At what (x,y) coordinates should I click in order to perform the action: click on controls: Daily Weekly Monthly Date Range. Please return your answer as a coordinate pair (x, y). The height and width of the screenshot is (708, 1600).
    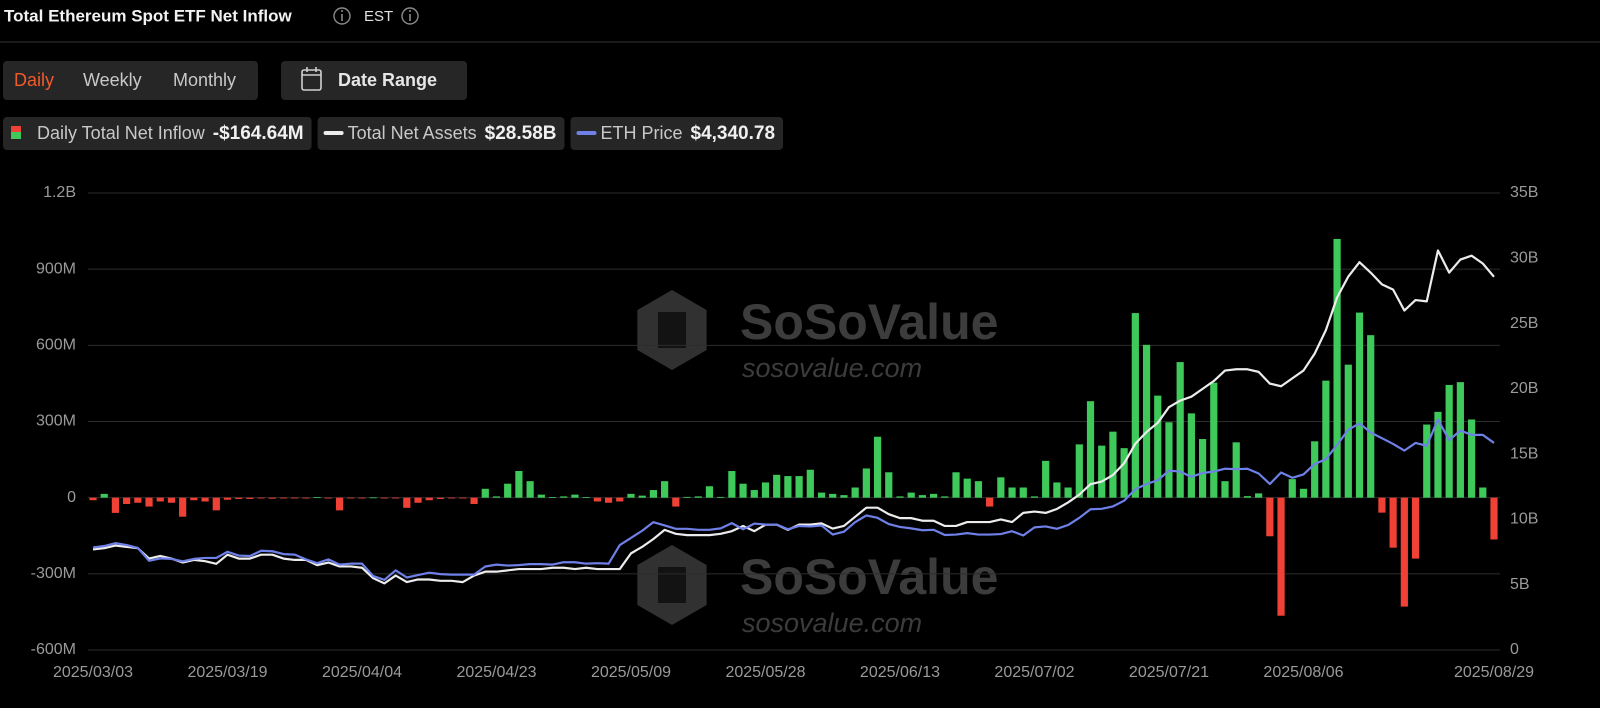
    Looking at the image, I should click on (235, 80).